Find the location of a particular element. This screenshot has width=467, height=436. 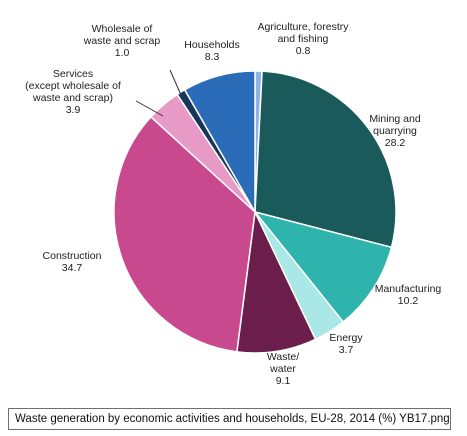

slice-label-construction: Construction 34.7 is located at coordinates (72, 262).